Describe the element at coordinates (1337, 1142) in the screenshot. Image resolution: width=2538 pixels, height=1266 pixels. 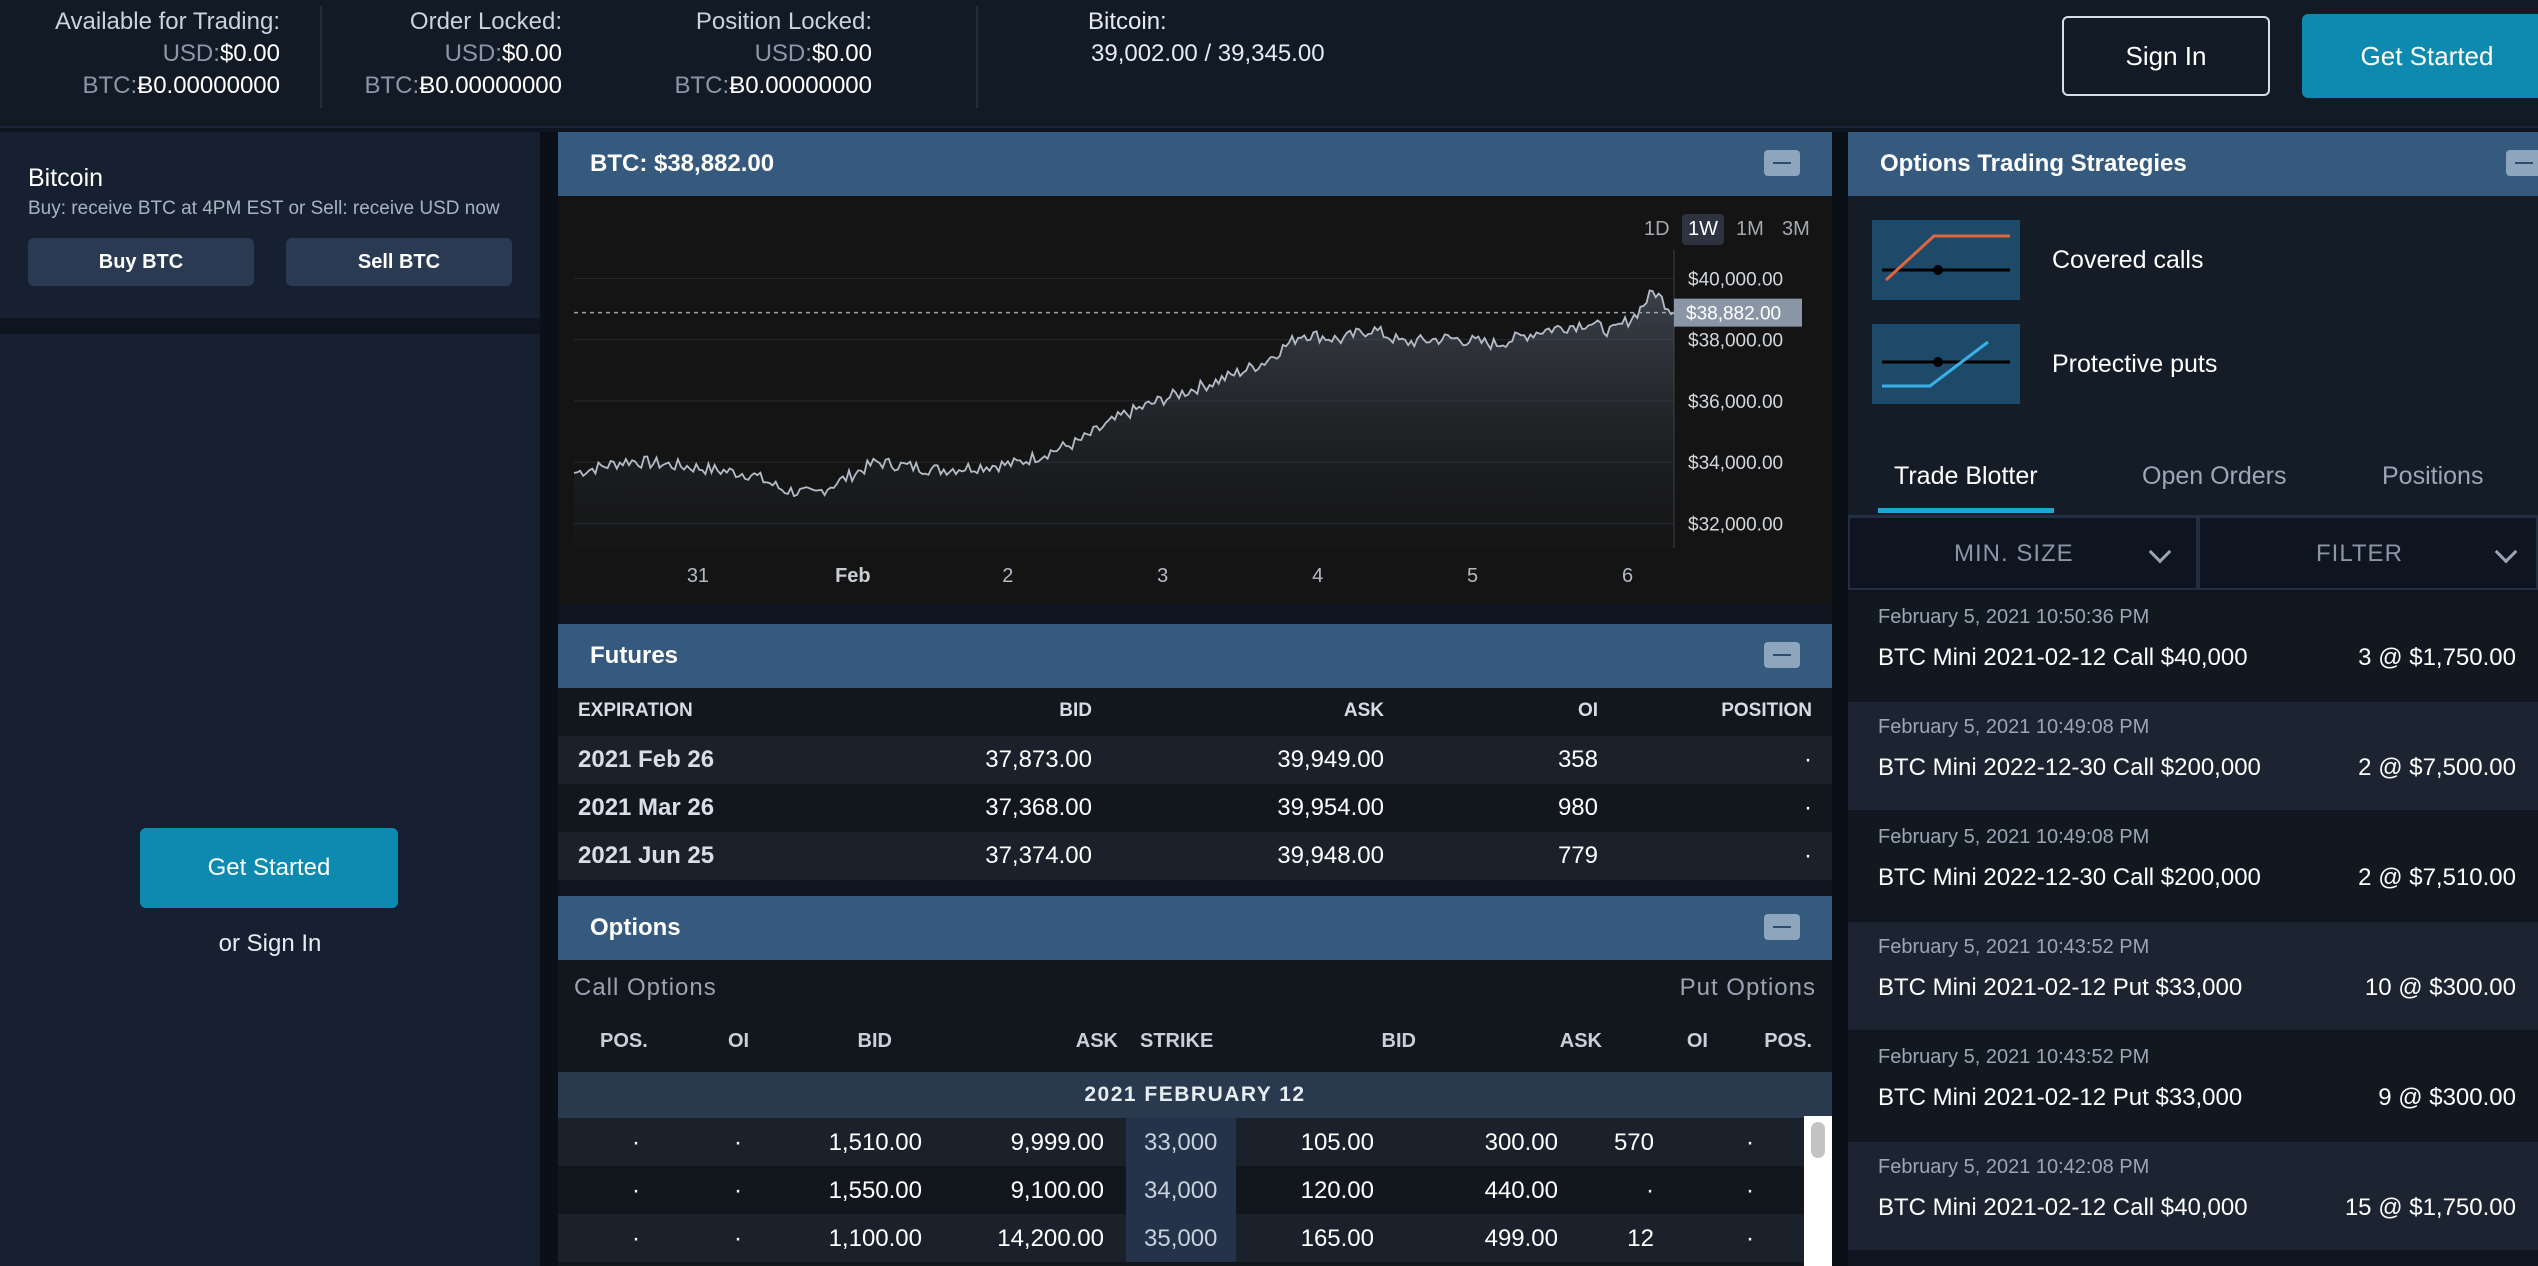
I see `put-bid: 105.00` at that location.